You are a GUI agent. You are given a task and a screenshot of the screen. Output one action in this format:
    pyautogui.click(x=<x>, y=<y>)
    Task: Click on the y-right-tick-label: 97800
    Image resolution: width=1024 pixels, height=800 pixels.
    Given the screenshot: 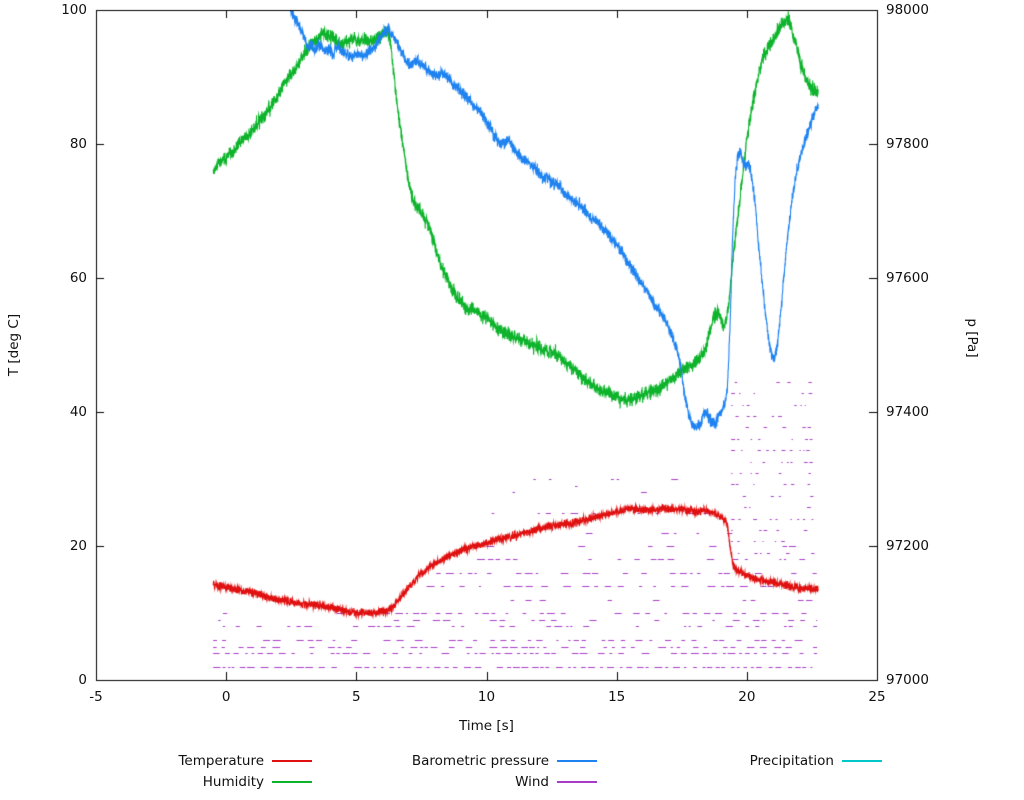 What is the action you would take?
    pyautogui.click(x=907, y=144)
    